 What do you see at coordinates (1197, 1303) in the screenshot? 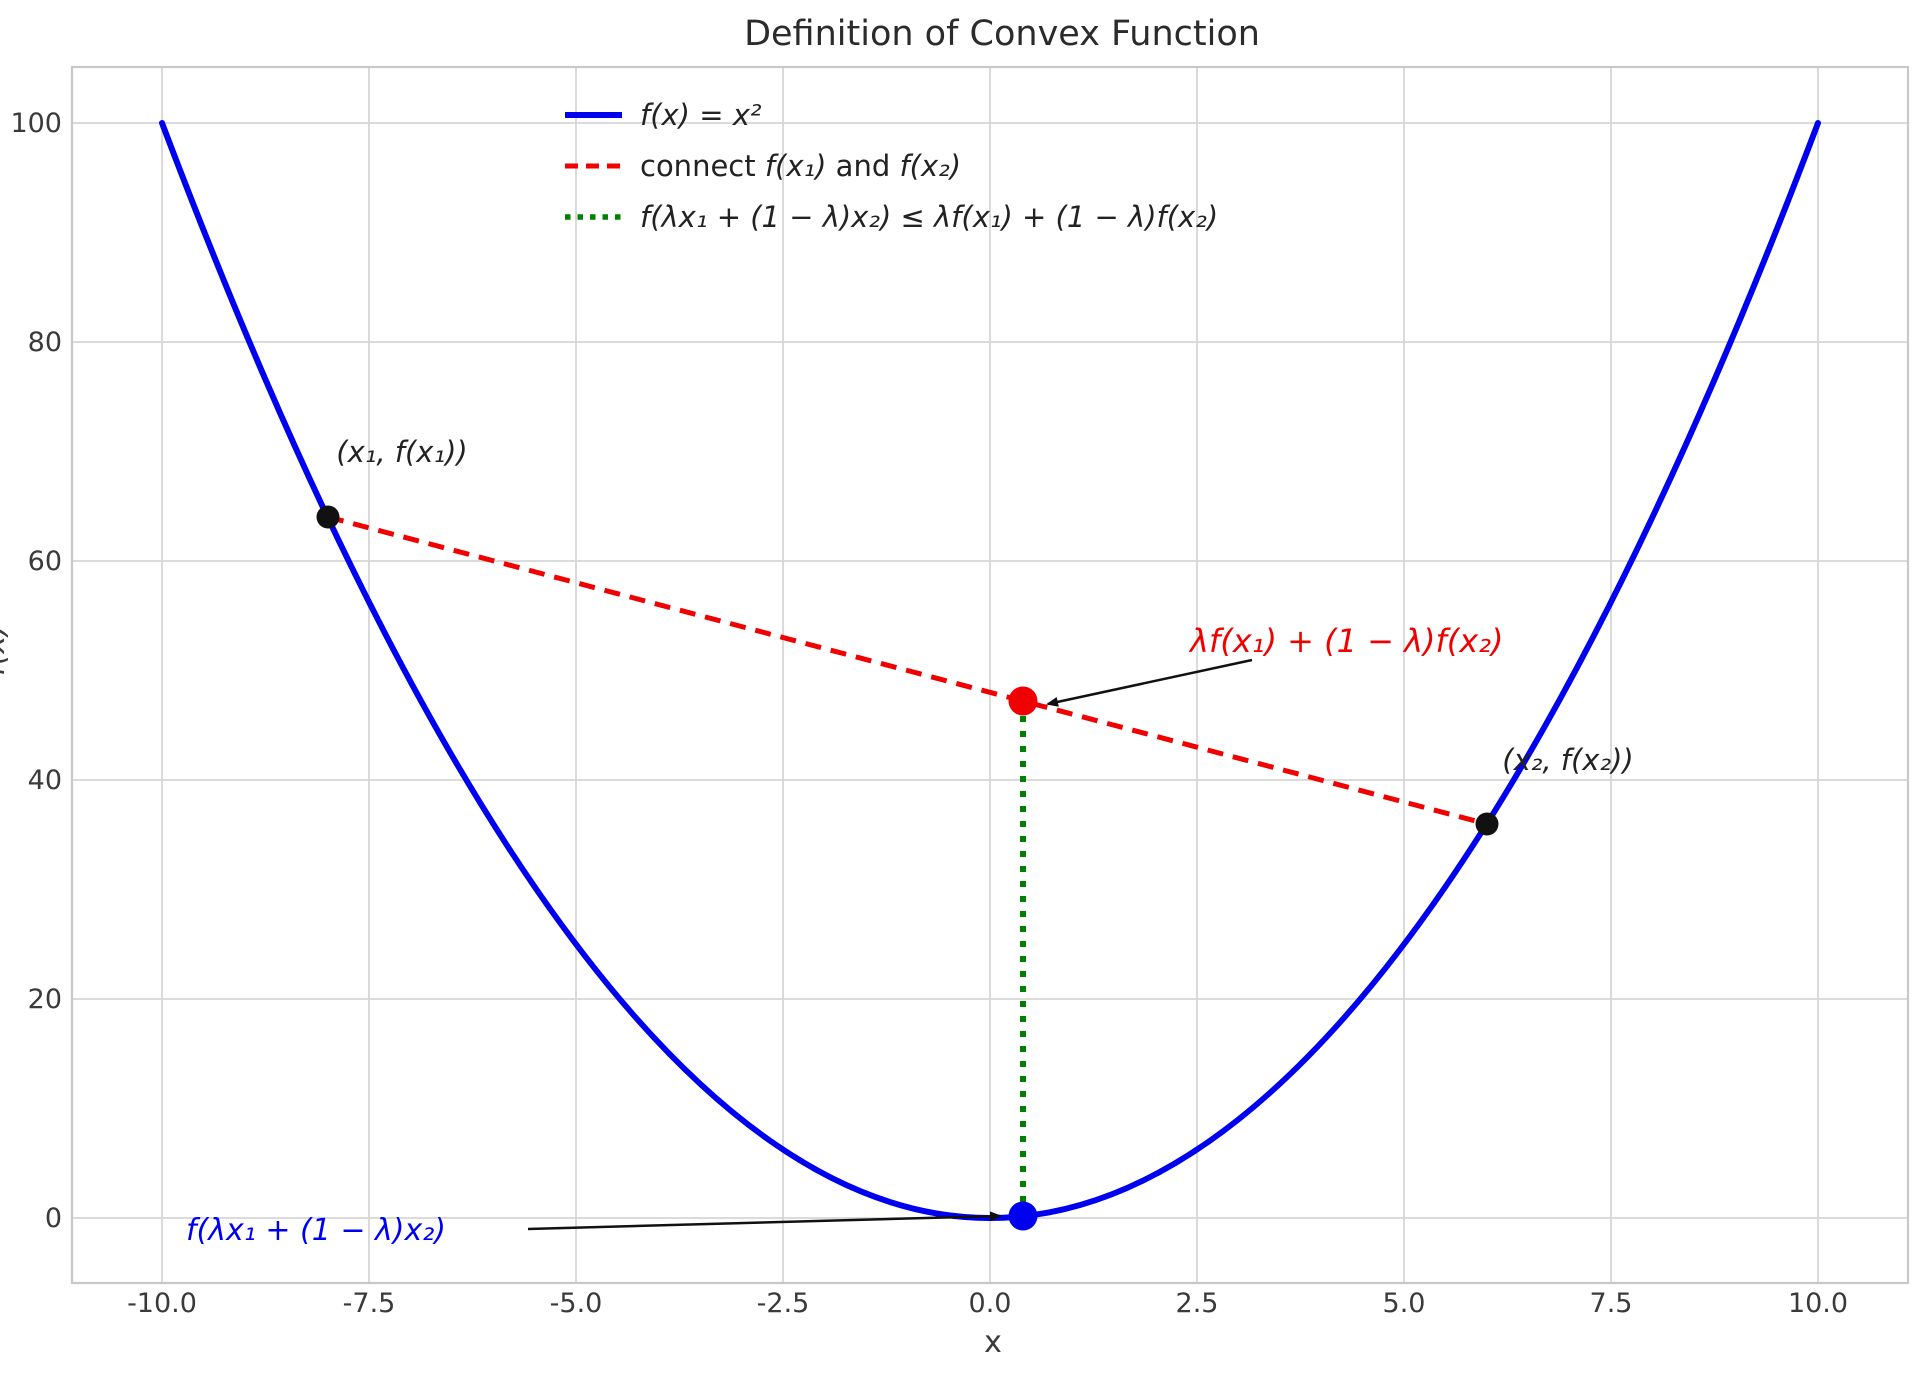
I see `x-tick: 2.5` at bounding box center [1197, 1303].